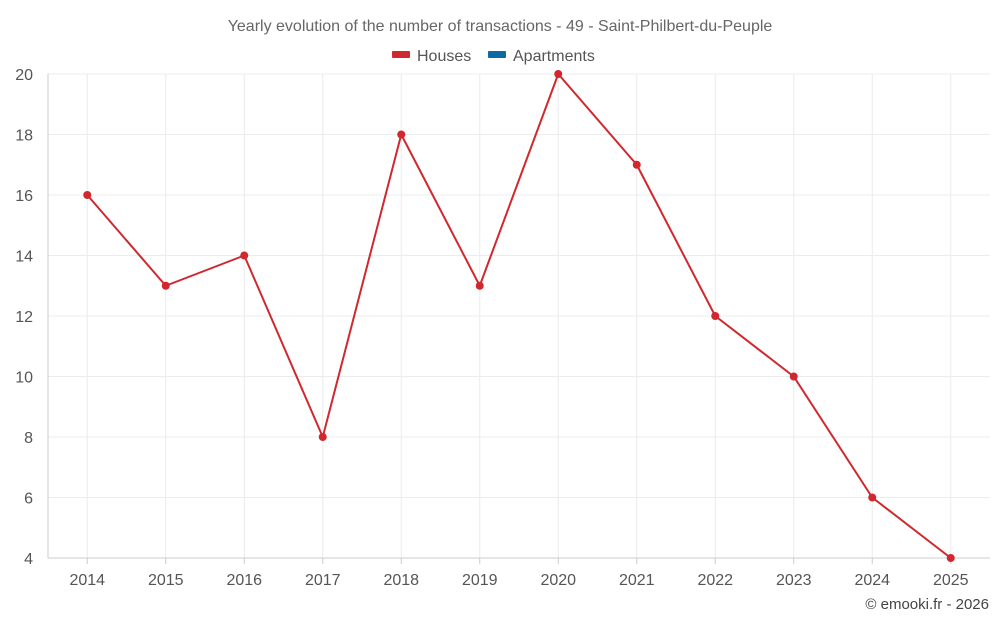  I want to click on x-tick-label: 2017, so click(323, 580).